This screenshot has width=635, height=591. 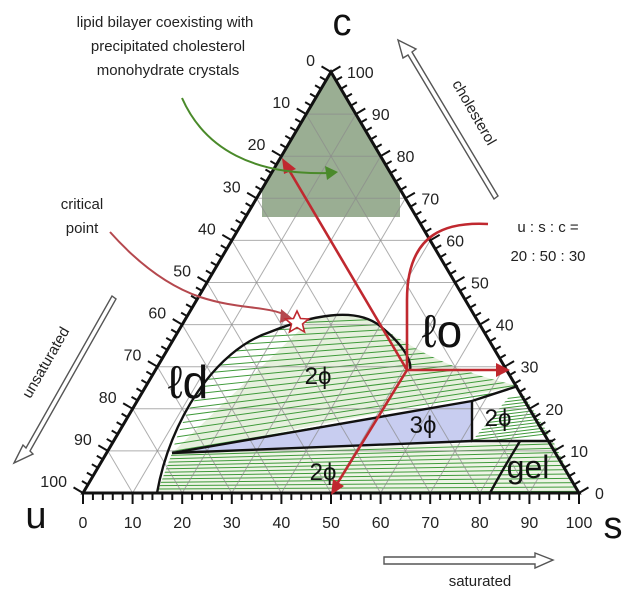 What do you see at coordinates (360, 73) in the screenshot?
I see `tick-label-c: 100` at bounding box center [360, 73].